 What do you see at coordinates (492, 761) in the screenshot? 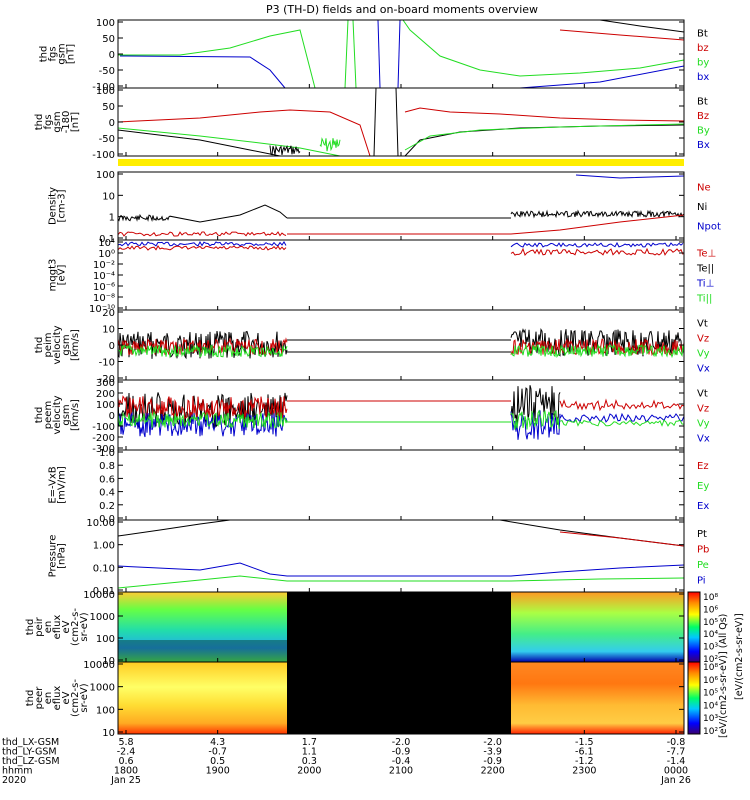
I see `xaxis-value: -0.9` at bounding box center [492, 761].